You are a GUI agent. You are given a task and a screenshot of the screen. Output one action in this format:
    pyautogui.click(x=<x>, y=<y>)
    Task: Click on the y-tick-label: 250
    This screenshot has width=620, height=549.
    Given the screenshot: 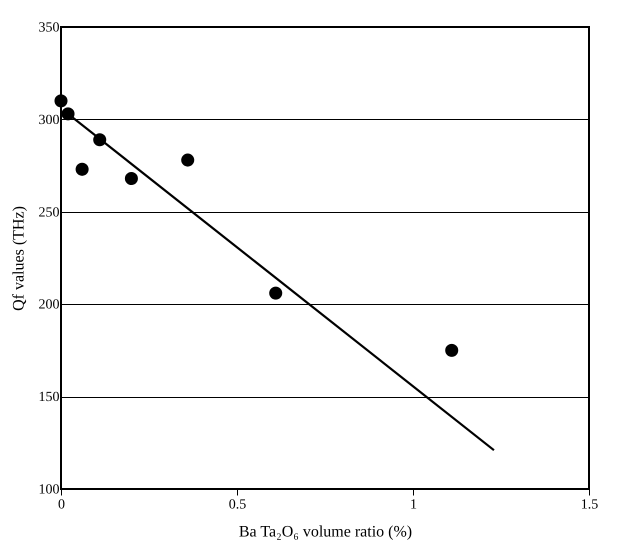 What is the action you would take?
    pyautogui.click(x=49, y=212)
    